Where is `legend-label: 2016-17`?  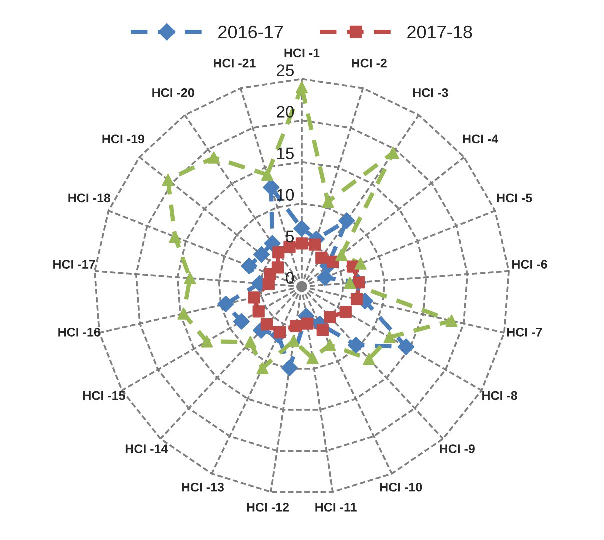 legend-label: 2016-17 is located at coordinates (251, 32).